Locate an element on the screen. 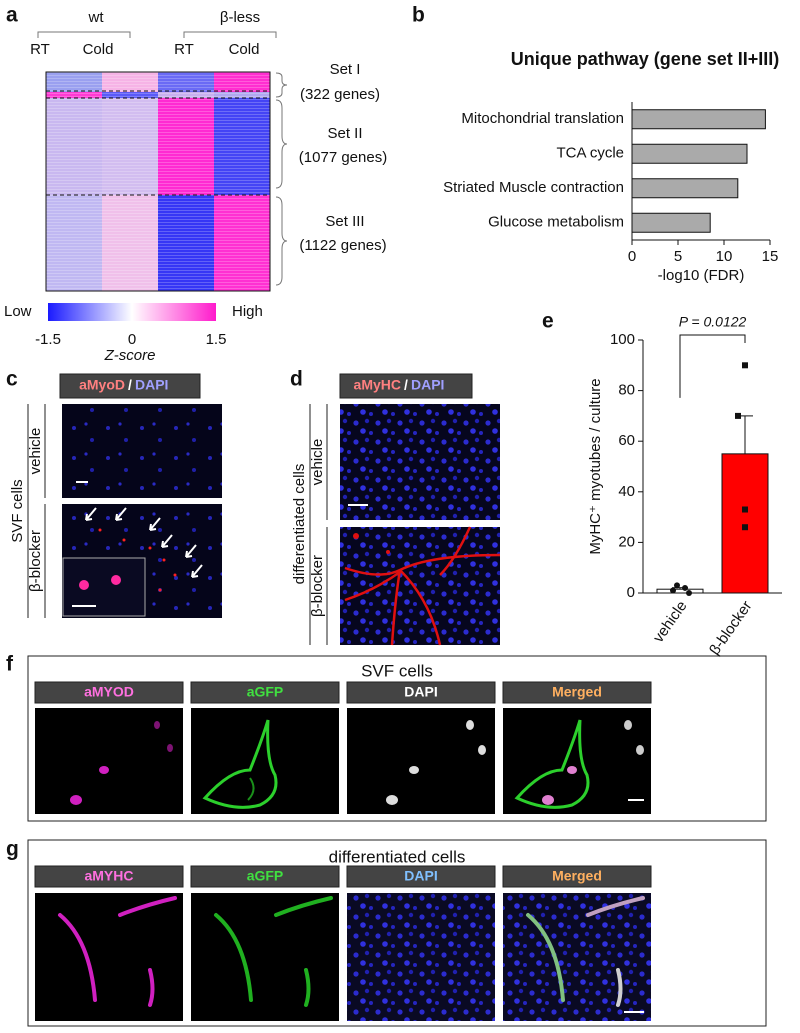 This screenshot has width=800, height=1033. x-tick-label: 10 is located at coordinates (724, 256).